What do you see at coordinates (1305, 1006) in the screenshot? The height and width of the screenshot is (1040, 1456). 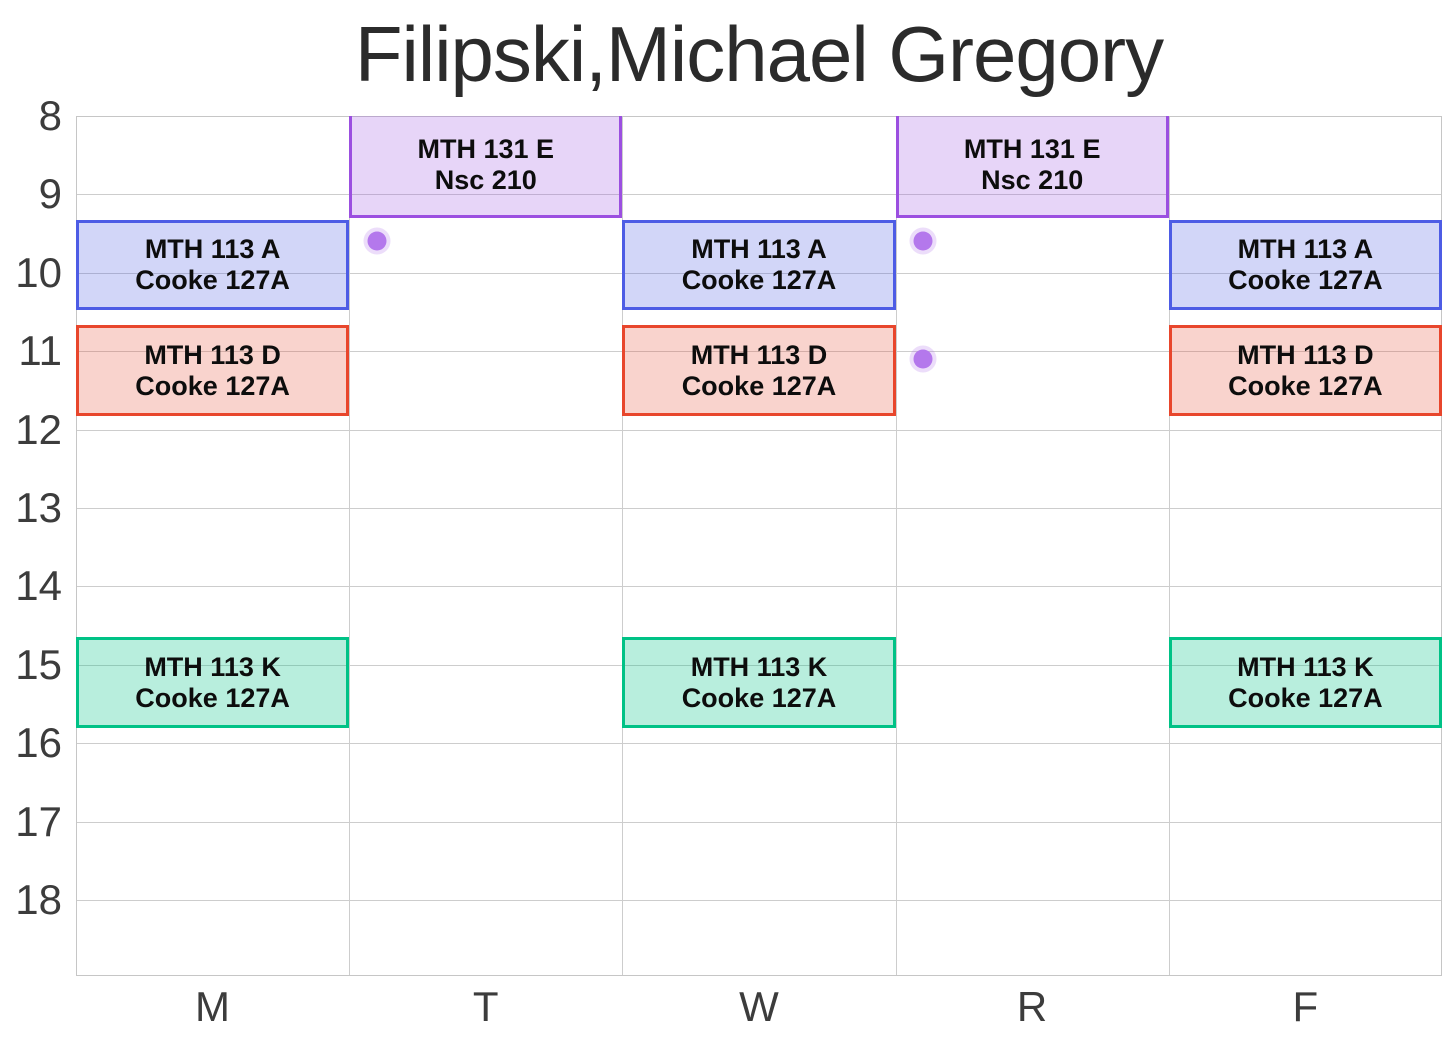 I see `day-label: F` at bounding box center [1305, 1006].